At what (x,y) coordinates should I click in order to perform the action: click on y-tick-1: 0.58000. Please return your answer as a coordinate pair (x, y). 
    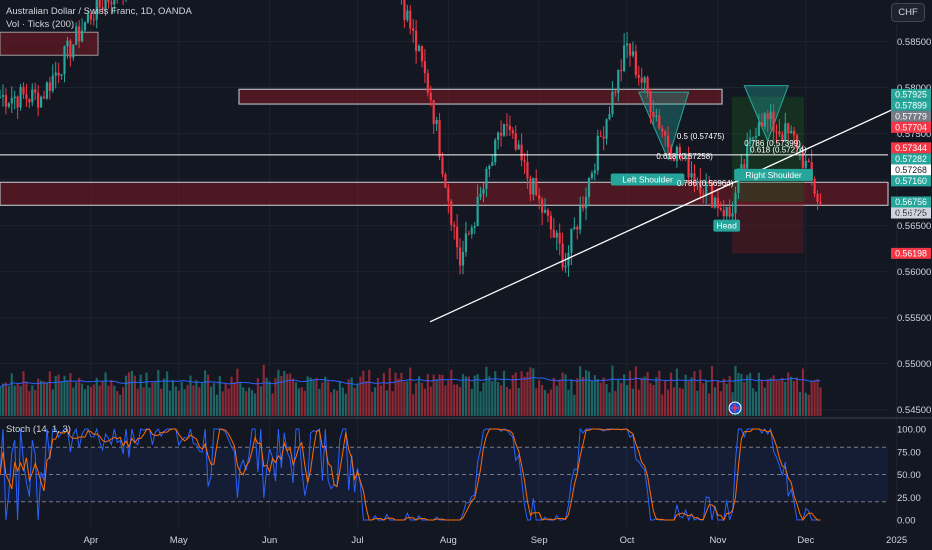
    Looking at the image, I should click on (914, 88).